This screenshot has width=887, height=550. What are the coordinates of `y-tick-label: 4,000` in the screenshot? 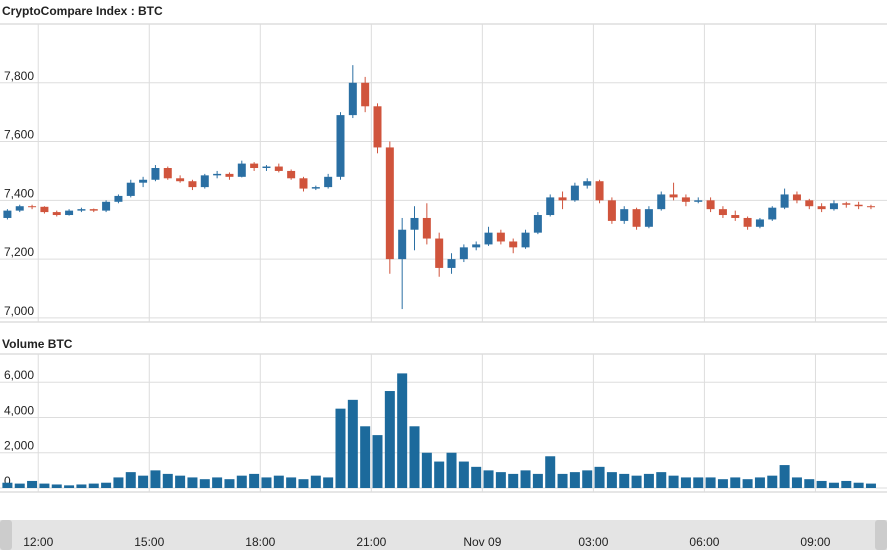 It's located at (19, 410).